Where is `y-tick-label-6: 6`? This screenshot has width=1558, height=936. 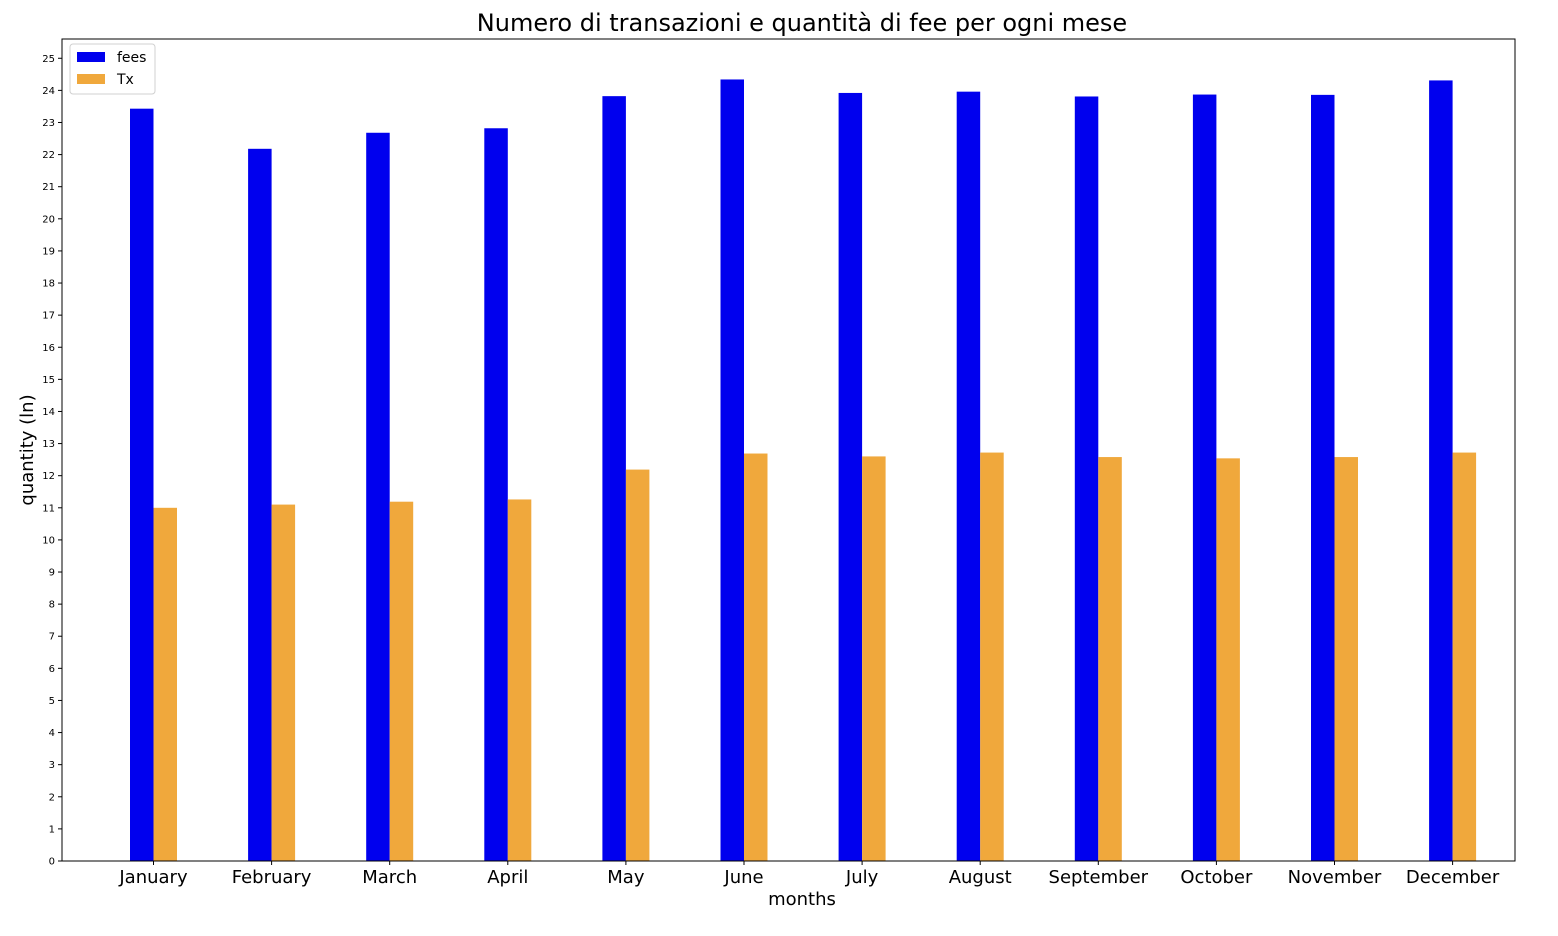 y-tick-label-6: 6 is located at coordinates (52, 669).